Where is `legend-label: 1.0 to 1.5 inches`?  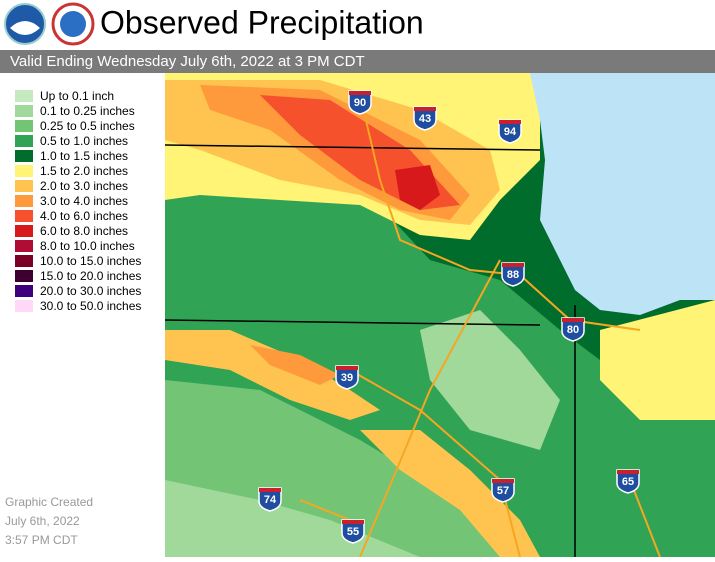
legend-label: 1.0 to 1.5 inches is located at coordinates (84, 156).